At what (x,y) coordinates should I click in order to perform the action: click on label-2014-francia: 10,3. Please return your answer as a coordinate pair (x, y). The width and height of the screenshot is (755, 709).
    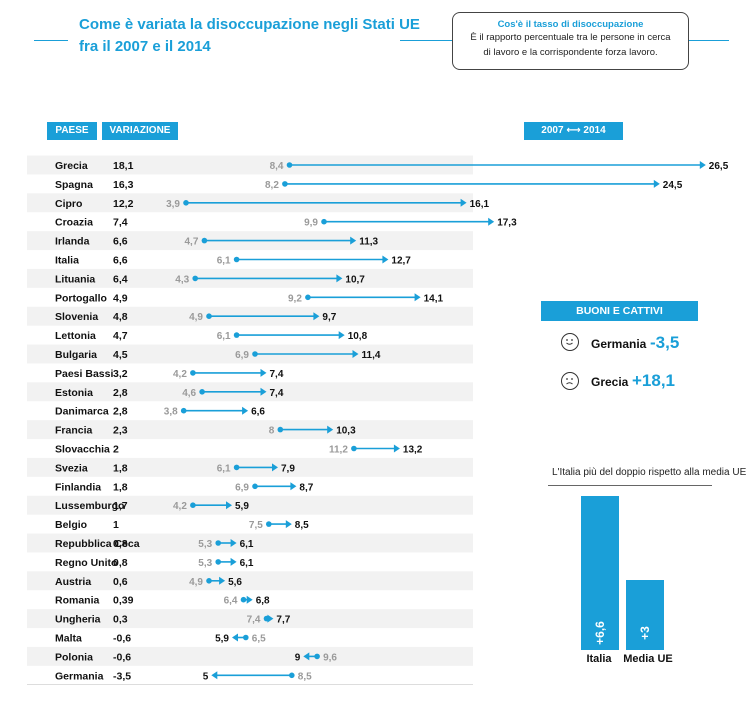
    Looking at the image, I should click on (346, 431).